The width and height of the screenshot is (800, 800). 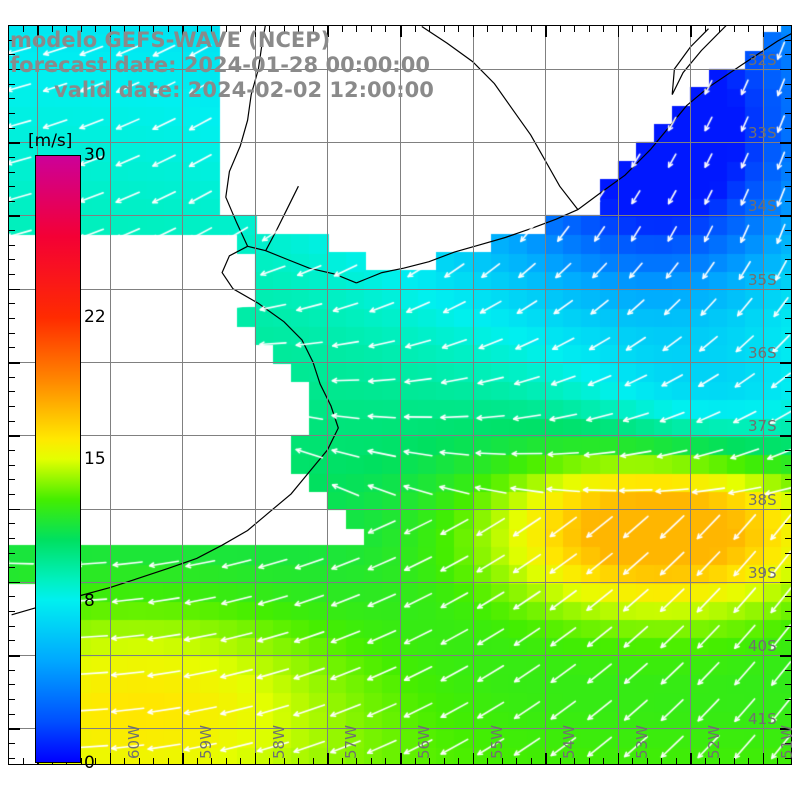 I want to click on colorbar-unit-label: [m/s], so click(x=50, y=141).